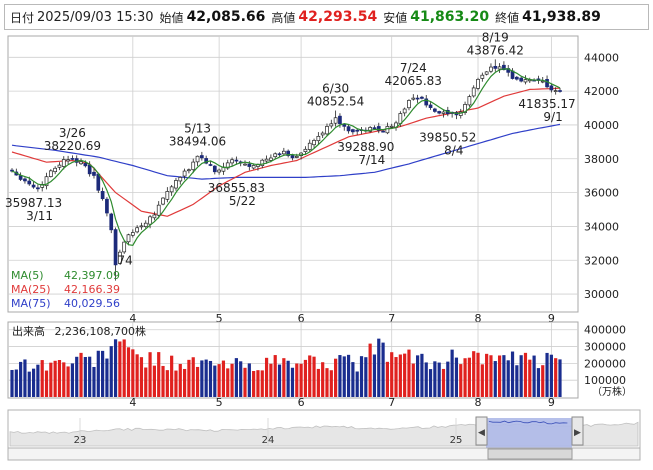 This screenshot has width=653, height=470. Describe the element at coordinates (95, 17) in the screenshot. I see `datetime-value: 2025/09/03 15:30` at that location.